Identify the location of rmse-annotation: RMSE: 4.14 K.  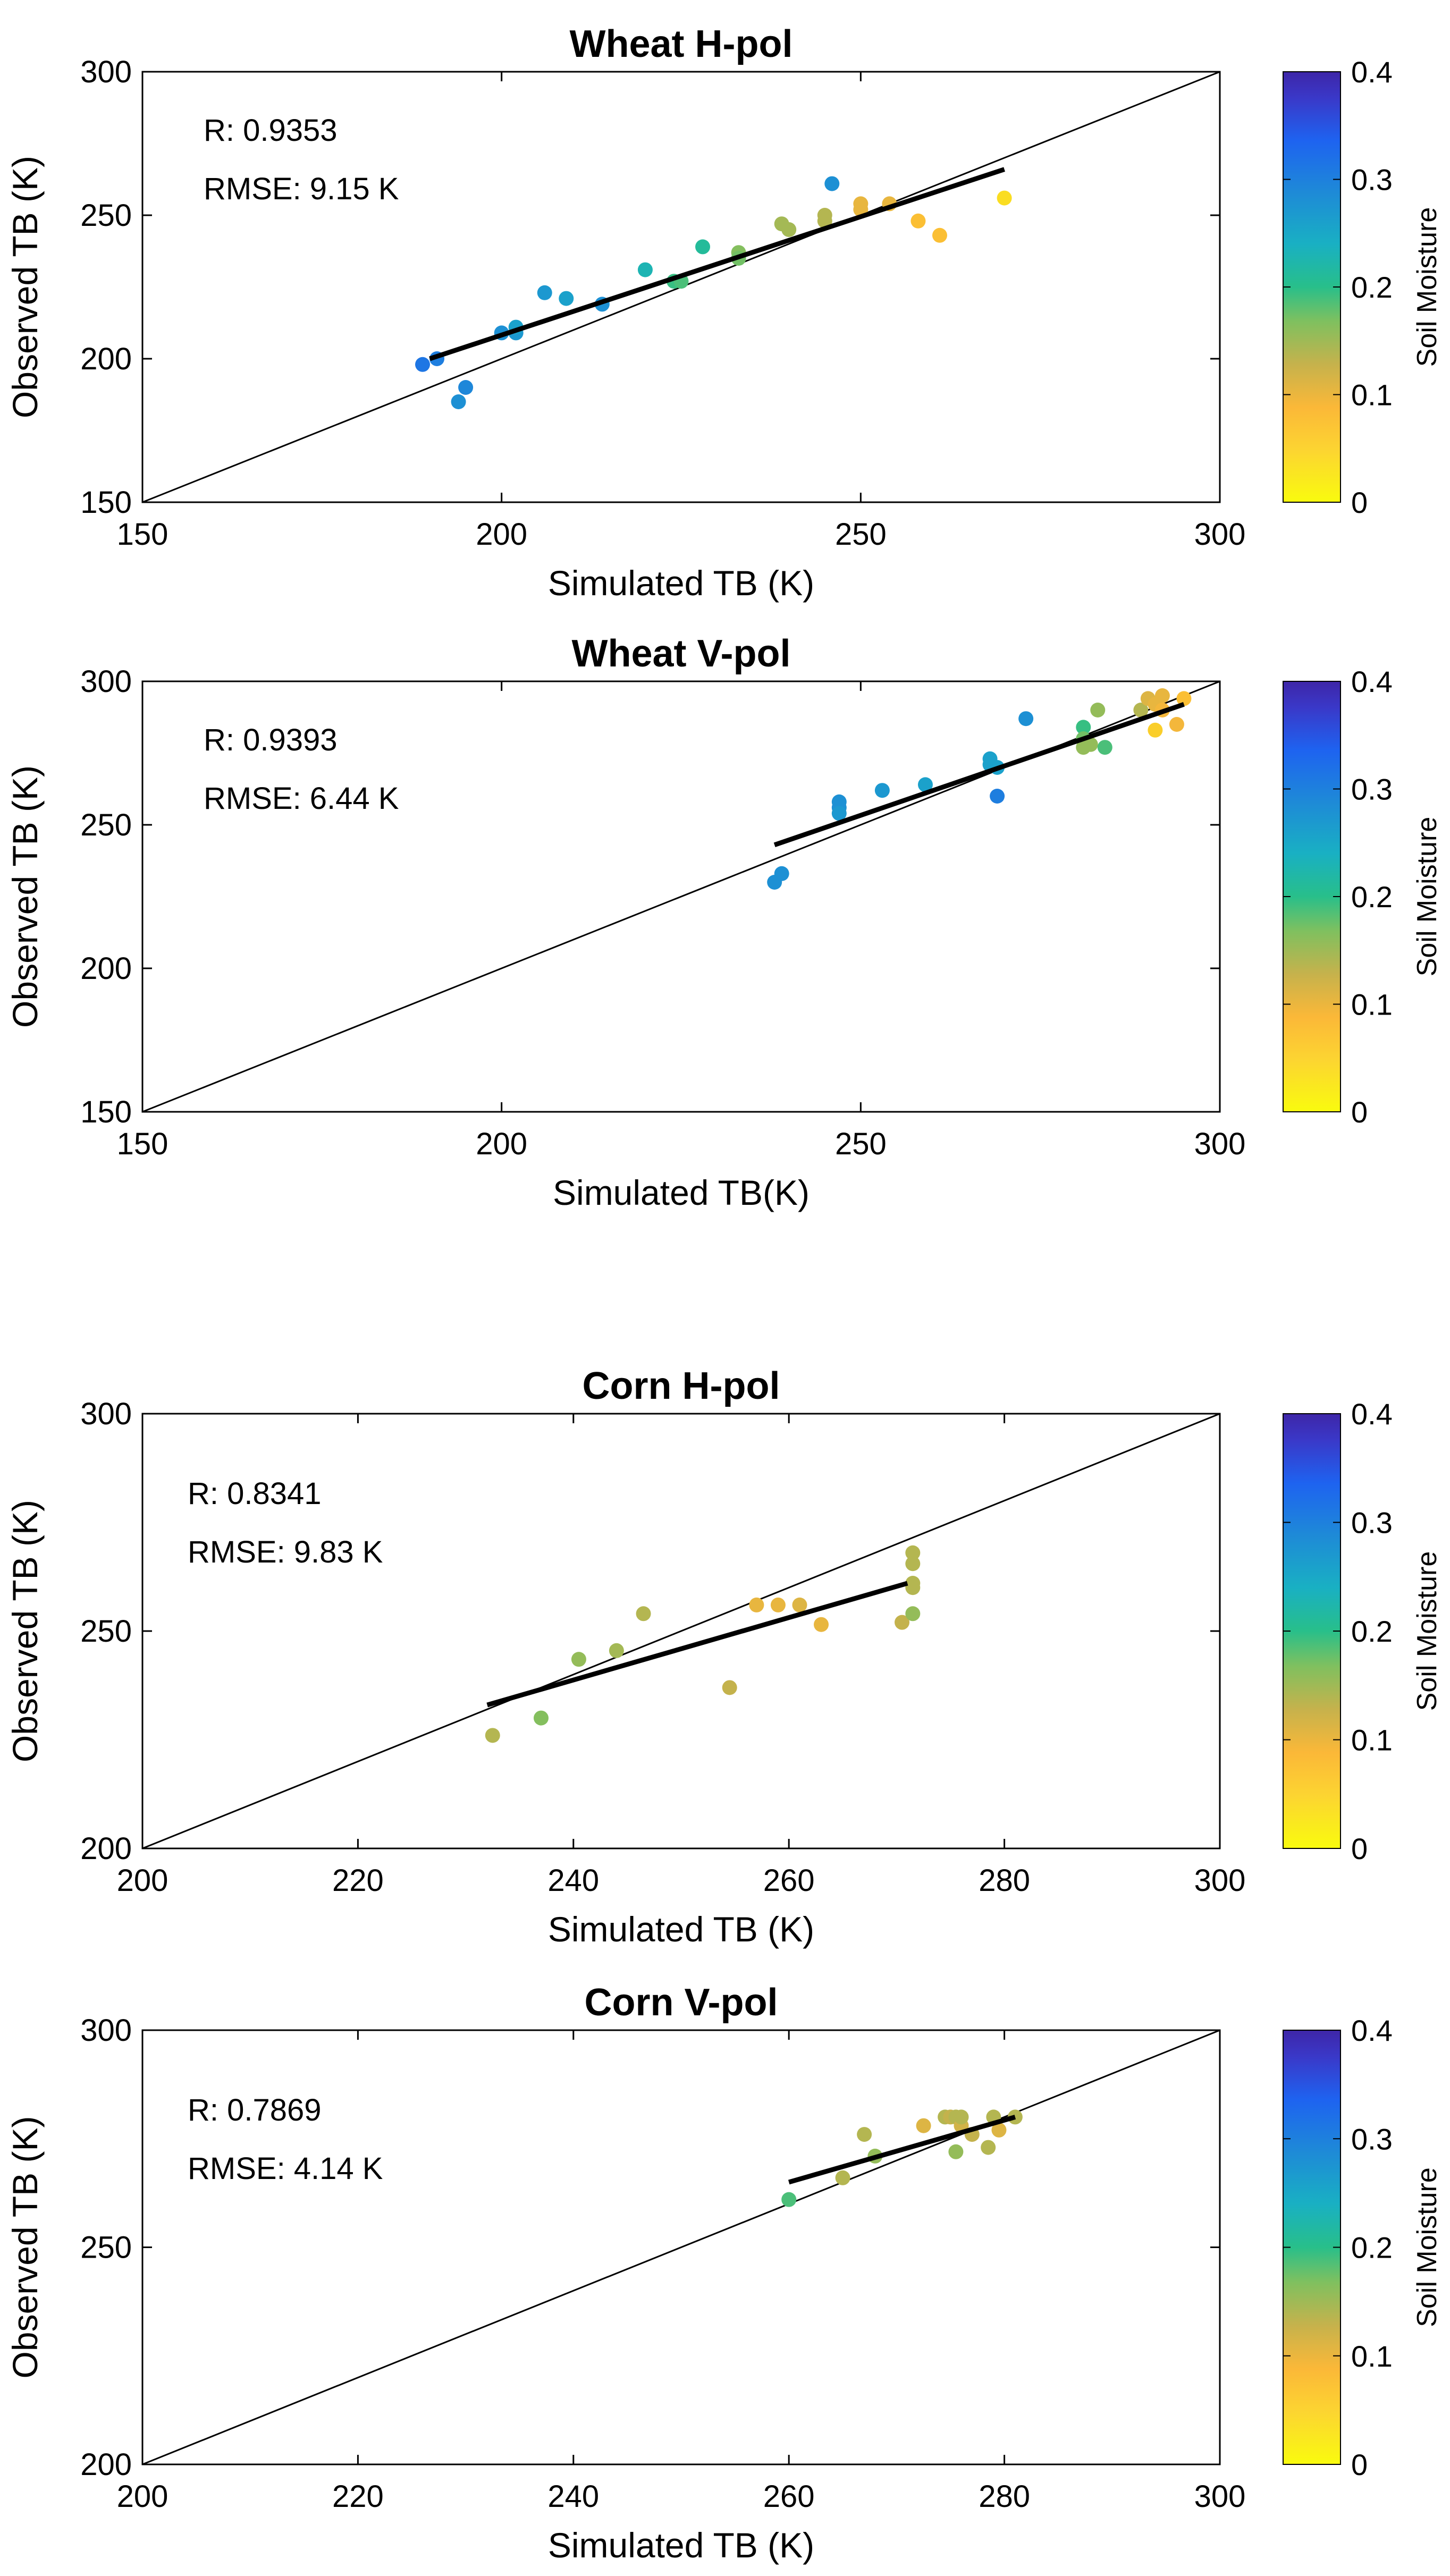
(285, 2169).